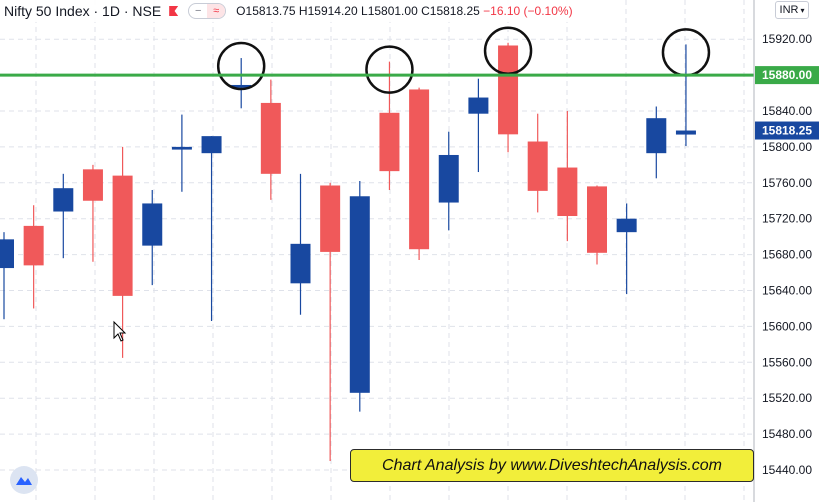 The image size is (820, 502). Describe the element at coordinates (83, 11) in the screenshot. I see `symbol-title: Nifty 50 Index · 1D · NSE` at that location.